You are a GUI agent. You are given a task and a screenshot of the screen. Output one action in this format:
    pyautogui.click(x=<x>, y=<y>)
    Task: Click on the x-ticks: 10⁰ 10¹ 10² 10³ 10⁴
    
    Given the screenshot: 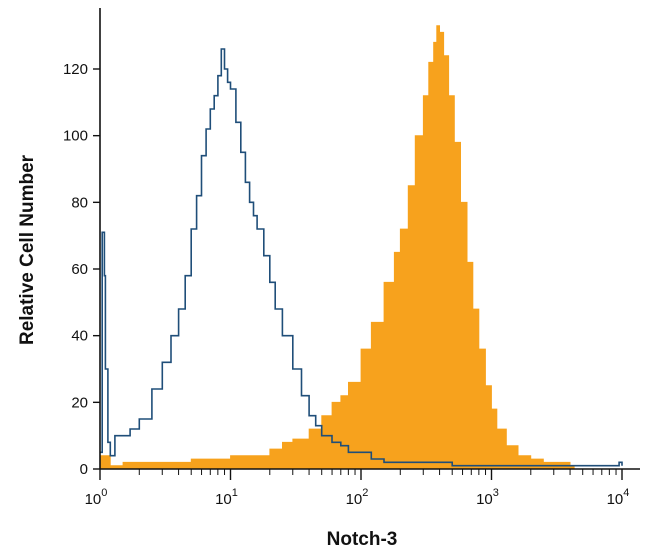 What is the action you would take?
    pyautogui.click(x=357, y=488)
    